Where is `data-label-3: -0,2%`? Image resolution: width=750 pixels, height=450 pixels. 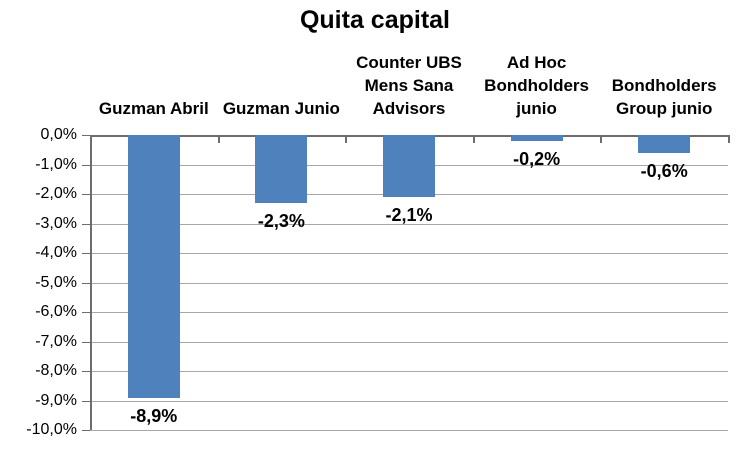
data-label-3: -0,2% is located at coordinates (537, 158).